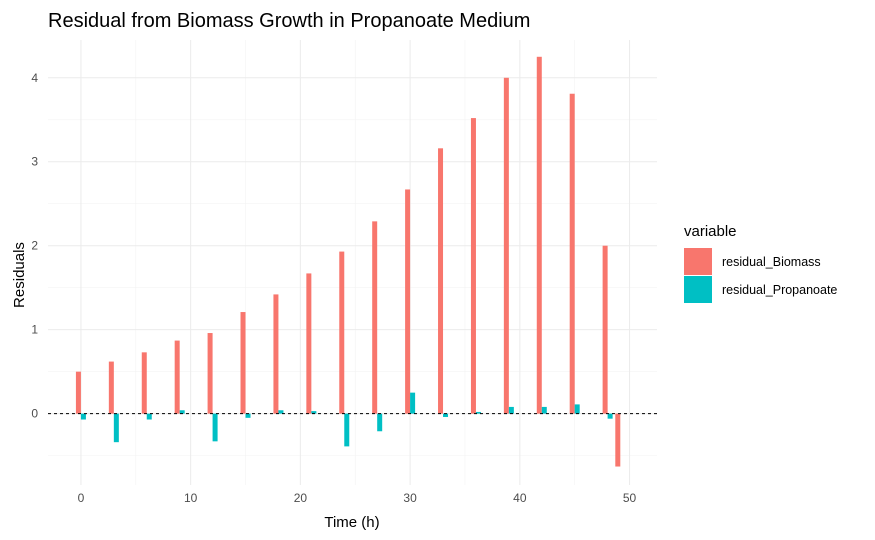 Image resolution: width=875 pixels, height=540 pixels. What do you see at coordinates (34, 78) in the screenshot?
I see `y-tick-label: 4` at bounding box center [34, 78].